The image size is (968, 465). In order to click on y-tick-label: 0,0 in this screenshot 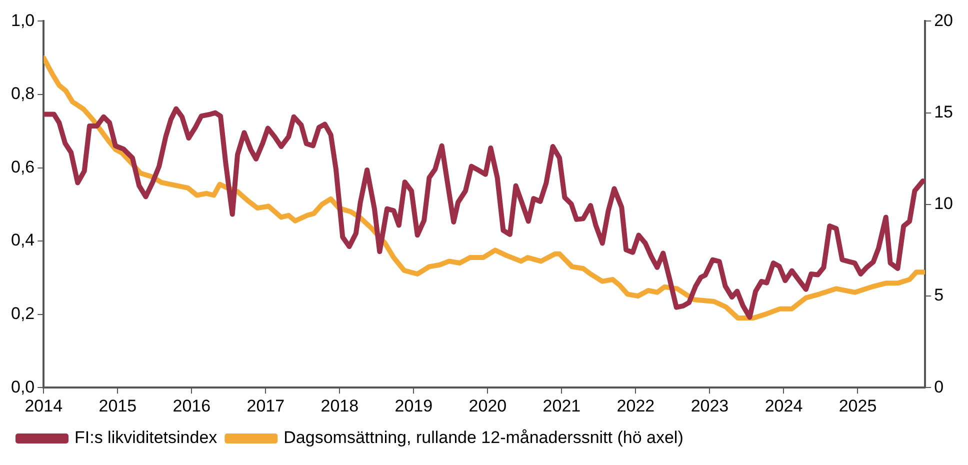, I will do `click(22, 386)`.